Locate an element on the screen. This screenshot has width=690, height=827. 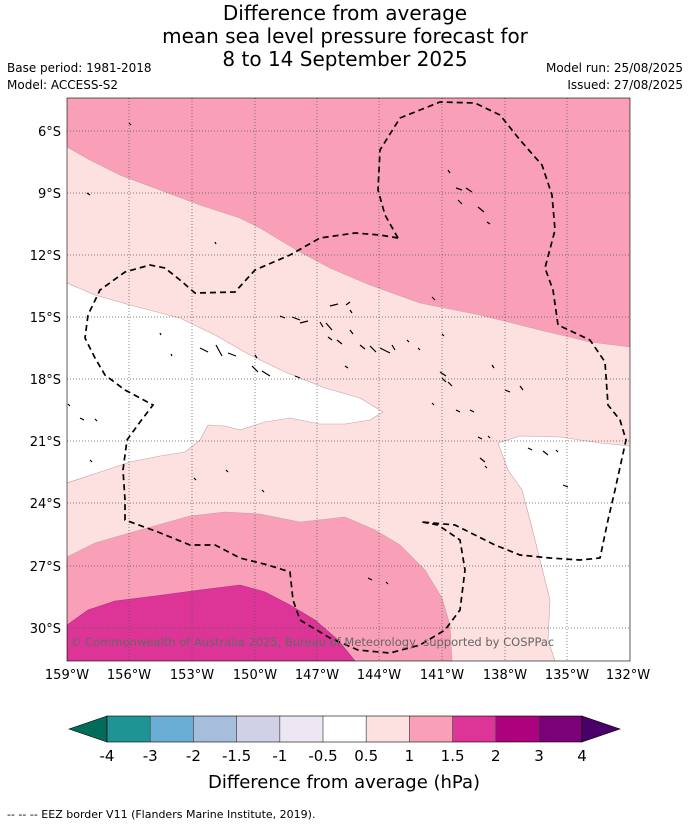
meta-left: Base period: 1981-2018 Model: ACCESS-S2 is located at coordinates (79, 77).